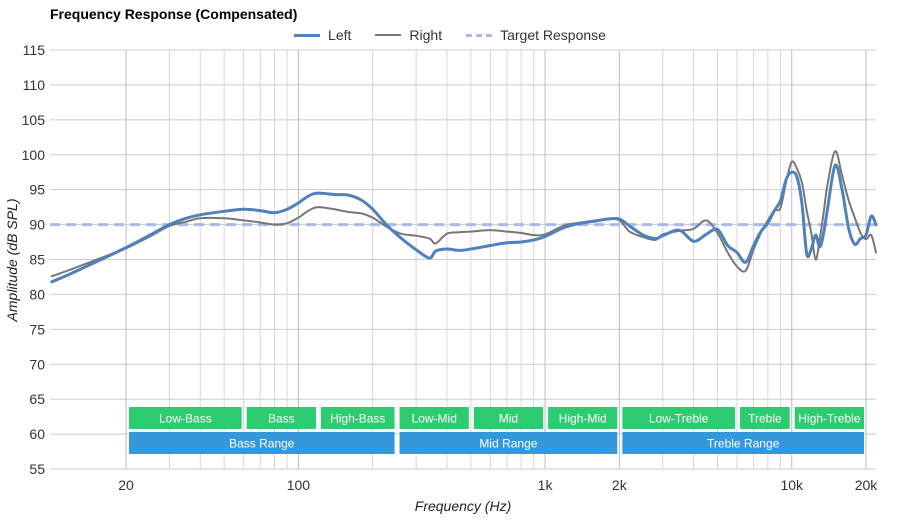  I want to click on y-tick-label: 105, so click(34, 120).